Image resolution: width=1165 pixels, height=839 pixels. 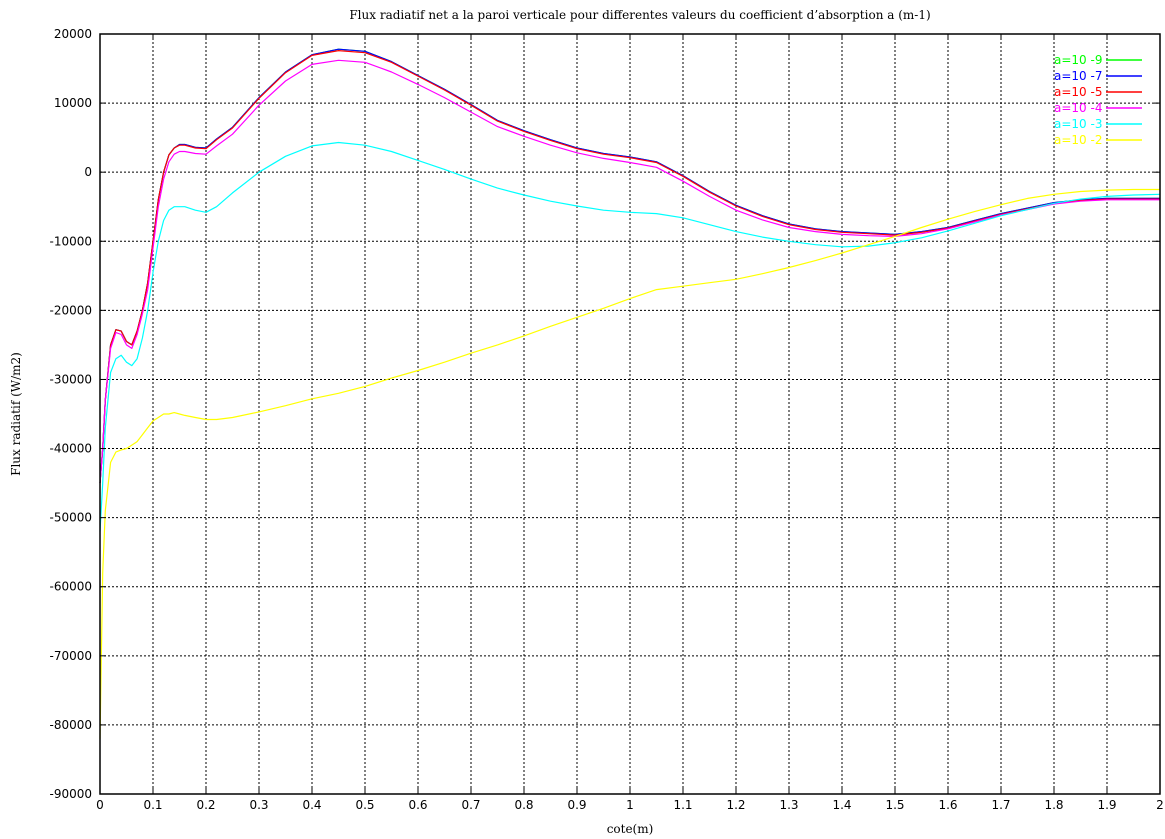 I want to click on legend-label-5: a=10 -3, so click(x=1078, y=124).